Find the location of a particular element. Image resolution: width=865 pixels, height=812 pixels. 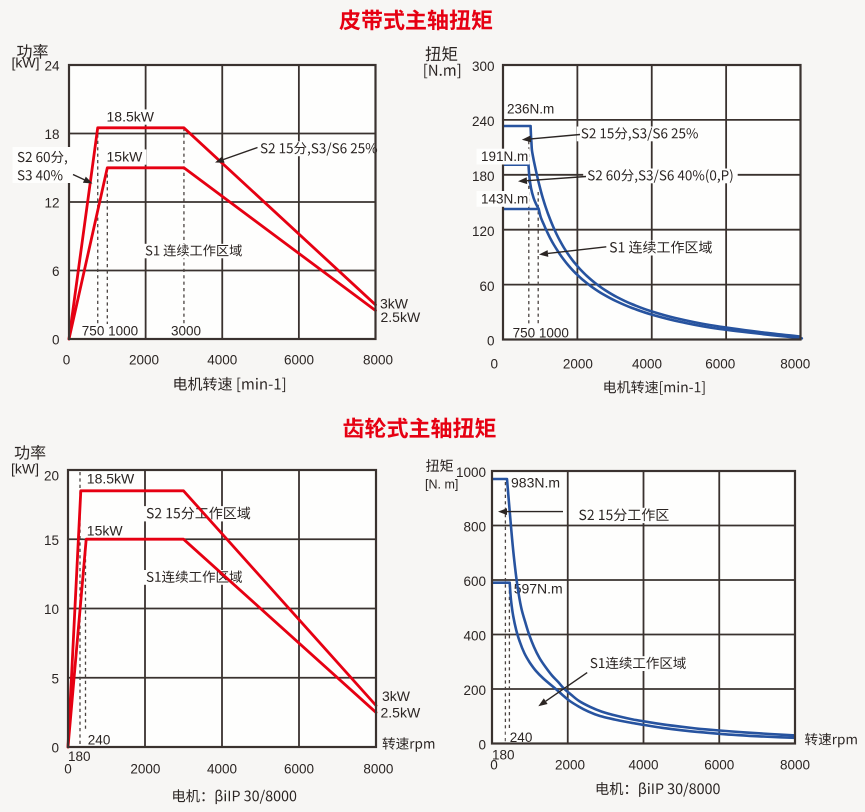

svg-text: 12 is located at coordinates (51, 203).